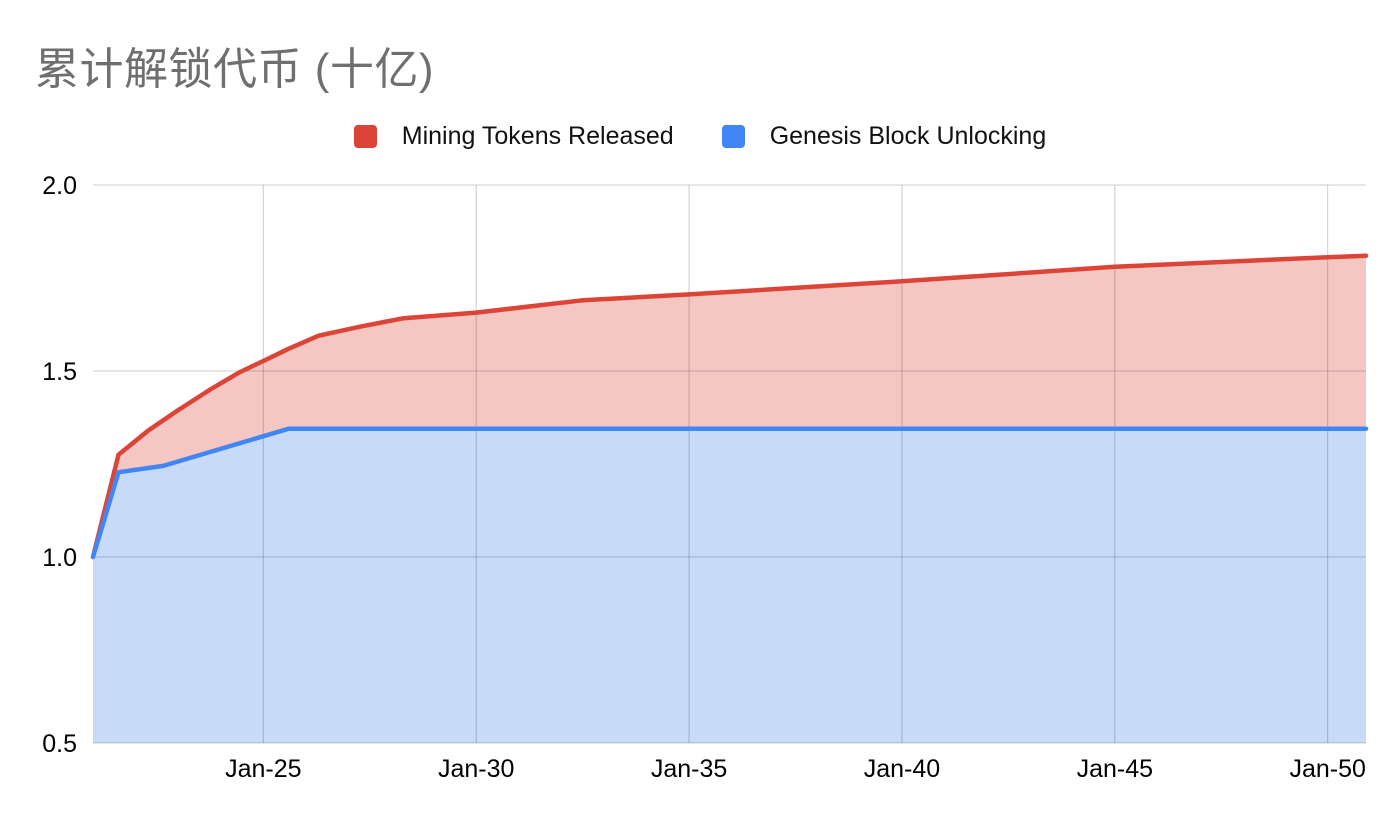 The width and height of the screenshot is (1400, 813). I want to click on x-tick-label: Jan-50, so click(1327, 769).